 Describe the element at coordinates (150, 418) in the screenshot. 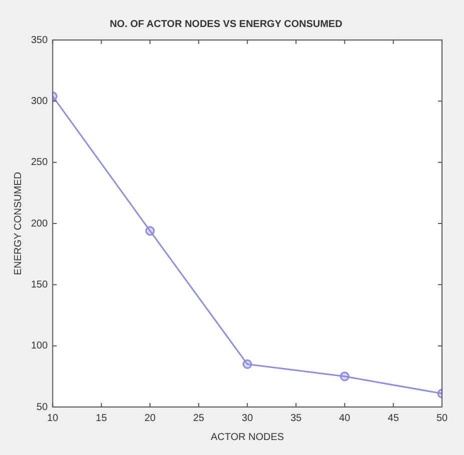

I see `x-tick-label: 20` at that location.